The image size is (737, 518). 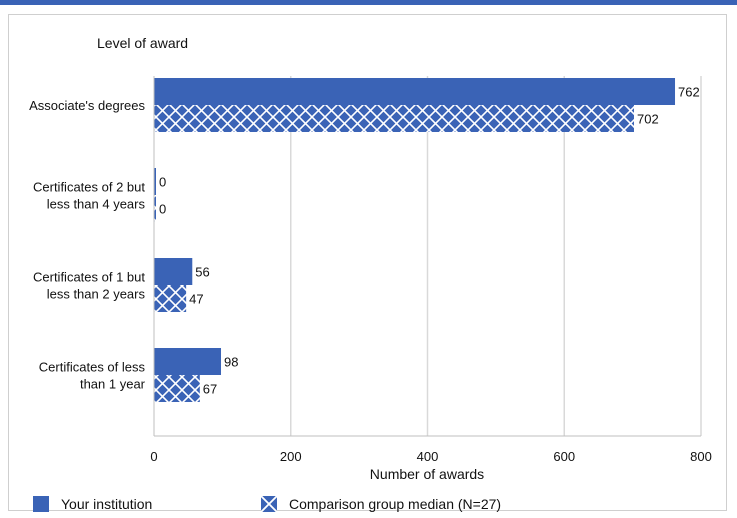 I want to click on category-label: Certificates of less than 1 year, so click(x=92, y=376).